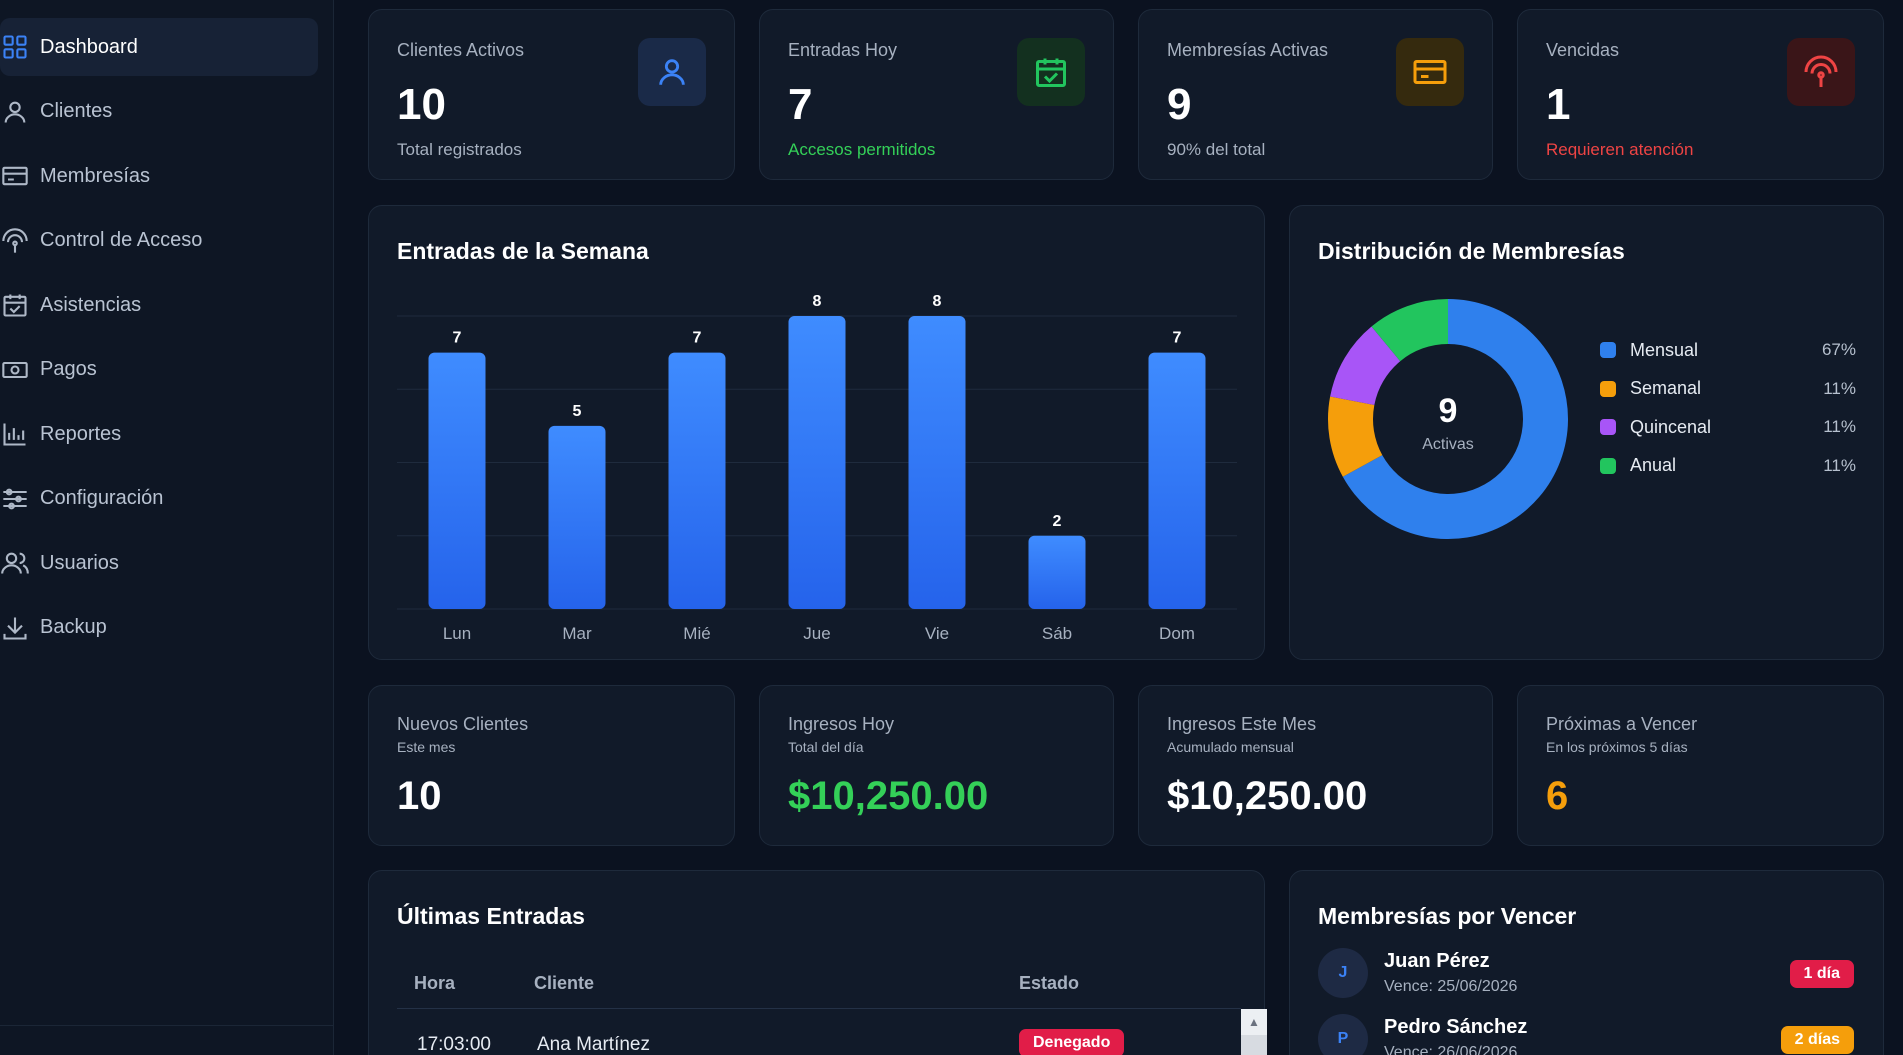 This screenshot has width=1903, height=1055. Describe the element at coordinates (564, 983) in the screenshot. I see `column-header-cliente: Cliente` at that location.